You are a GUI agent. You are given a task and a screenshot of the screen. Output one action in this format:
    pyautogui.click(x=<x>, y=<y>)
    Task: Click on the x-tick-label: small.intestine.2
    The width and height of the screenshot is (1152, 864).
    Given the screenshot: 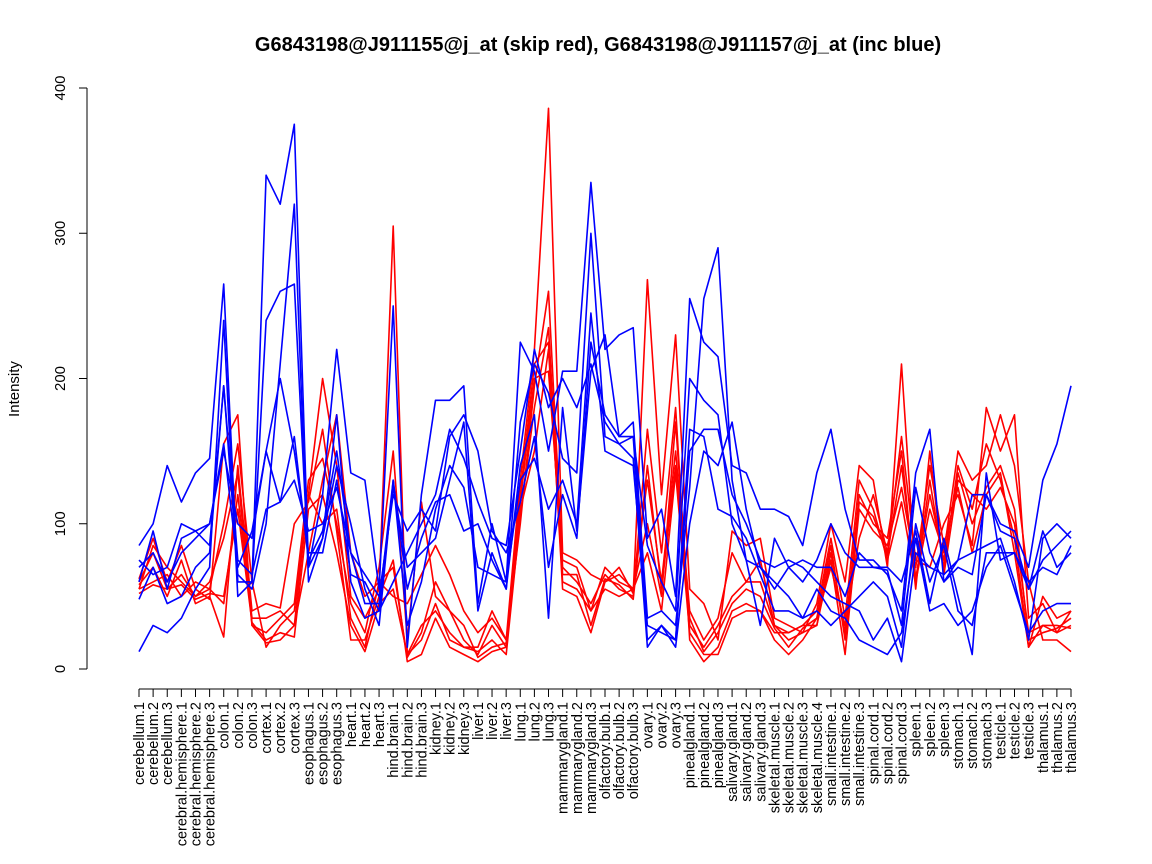 What is the action you would take?
    pyautogui.click(x=846, y=754)
    